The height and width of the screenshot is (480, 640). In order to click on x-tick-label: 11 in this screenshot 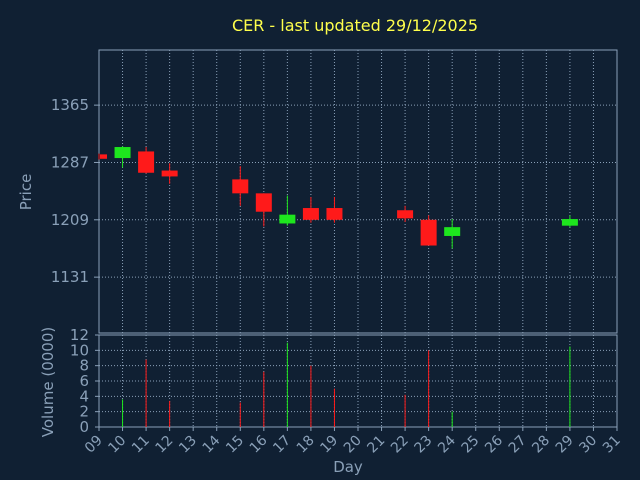, I will do `click(141, 445)`.